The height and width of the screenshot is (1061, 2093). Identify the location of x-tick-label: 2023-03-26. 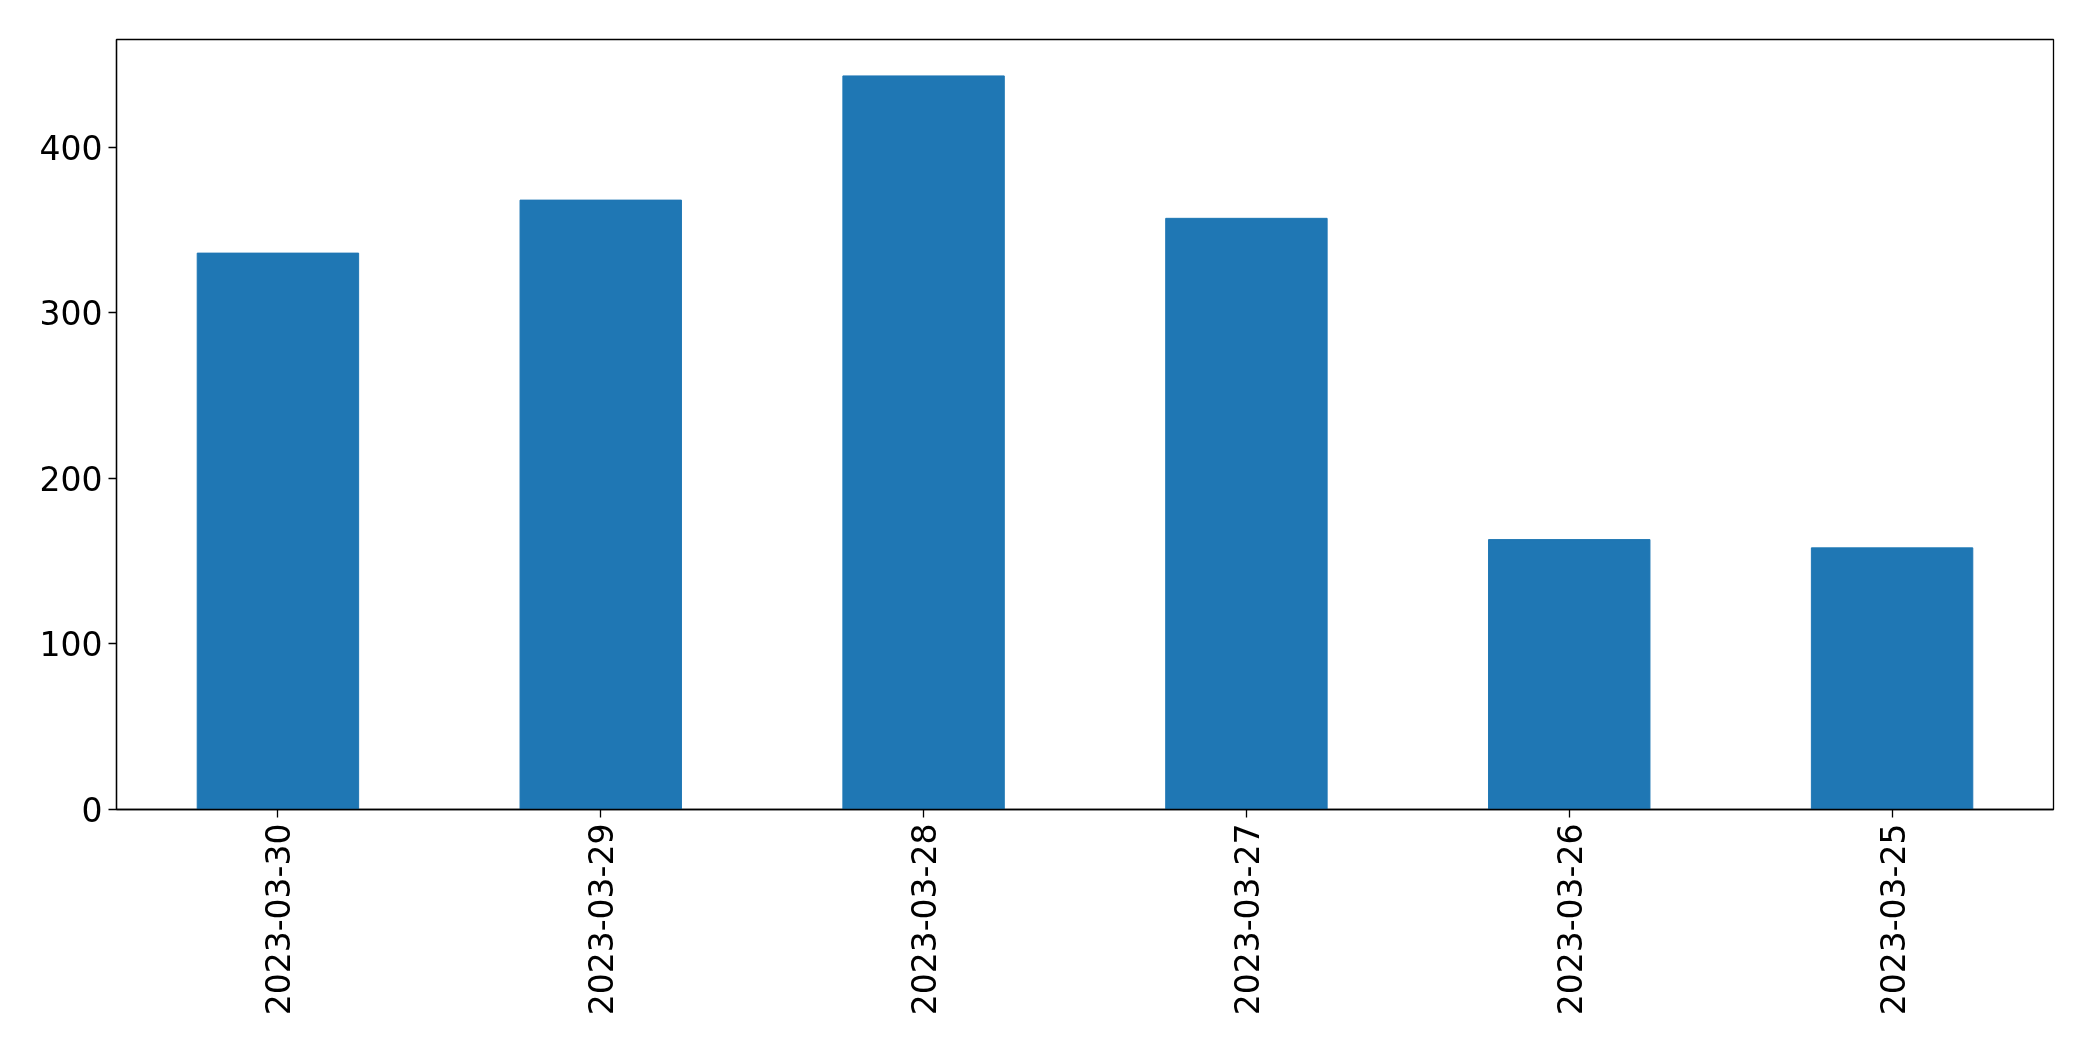
(1570, 919).